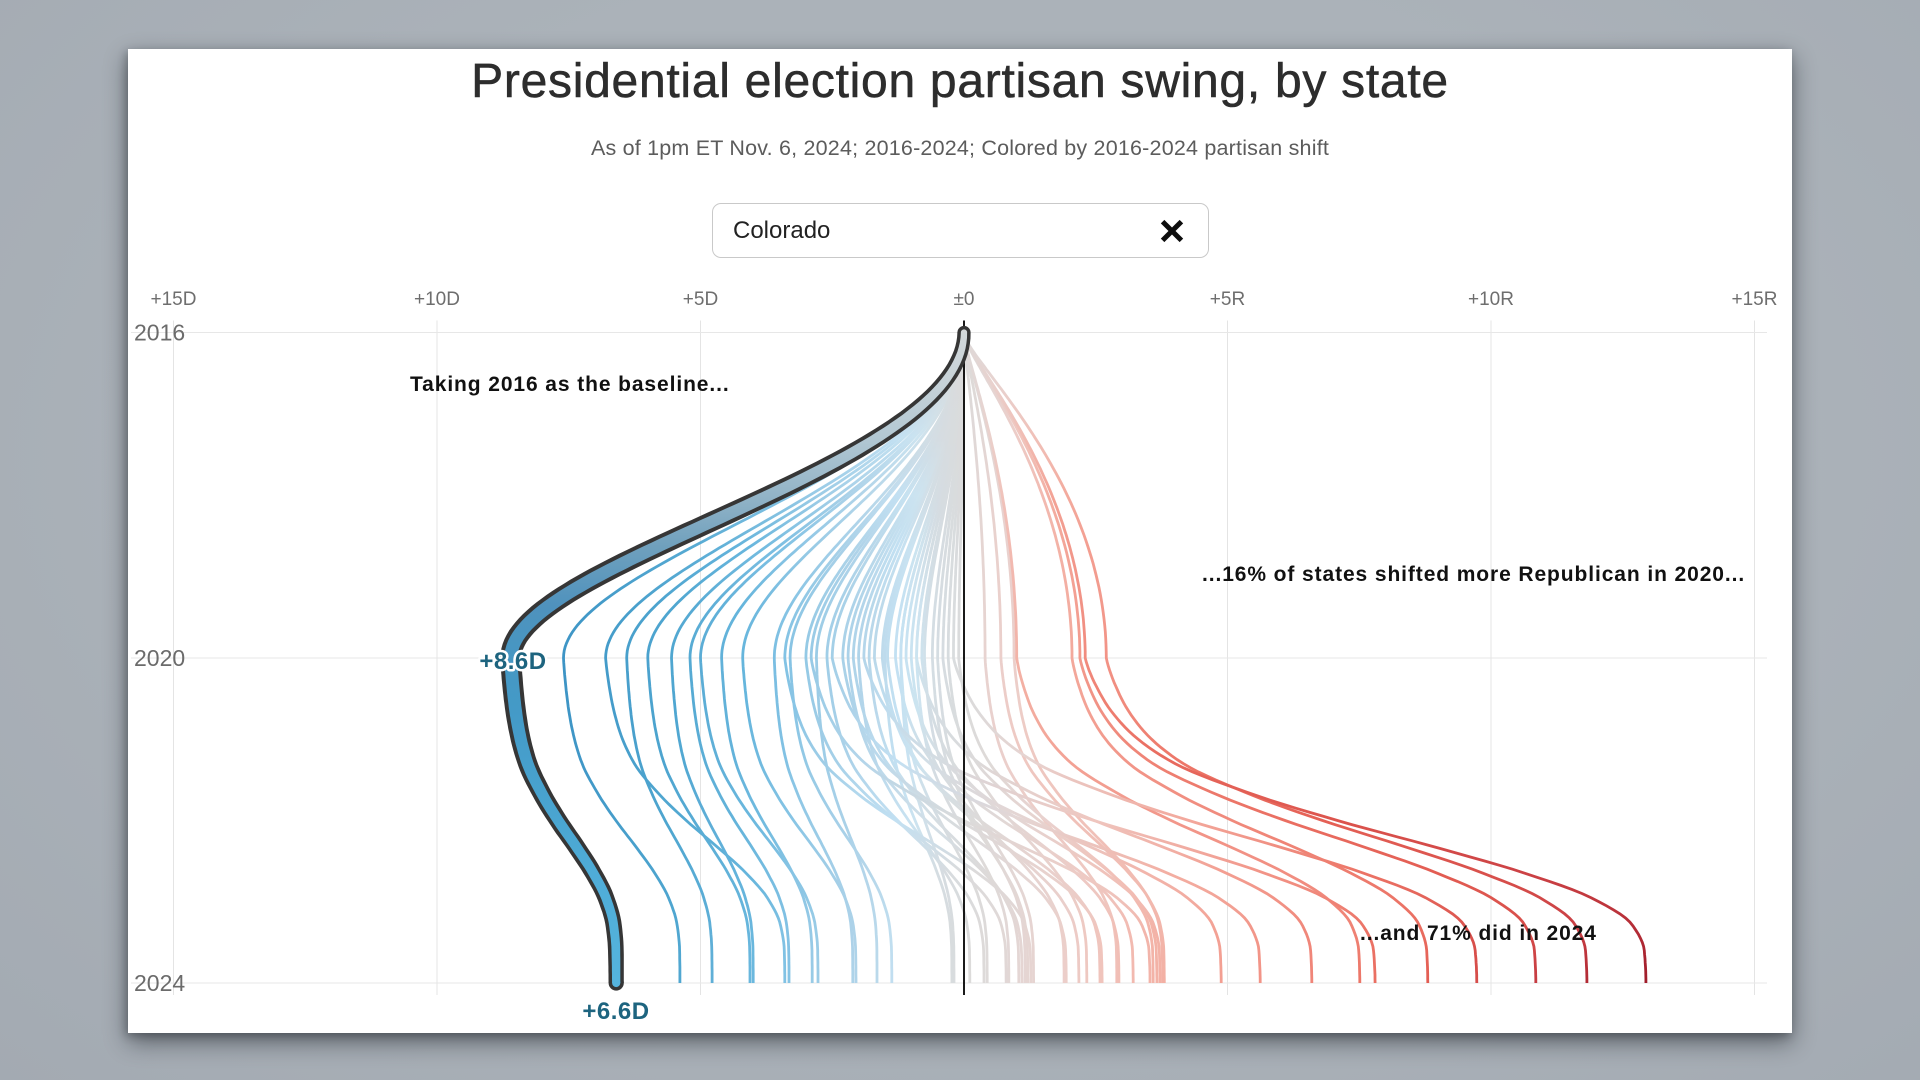 The width and height of the screenshot is (1920, 1080). What do you see at coordinates (174, 299) in the screenshot?
I see `svg-text: +15D` at bounding box center [174, 299].